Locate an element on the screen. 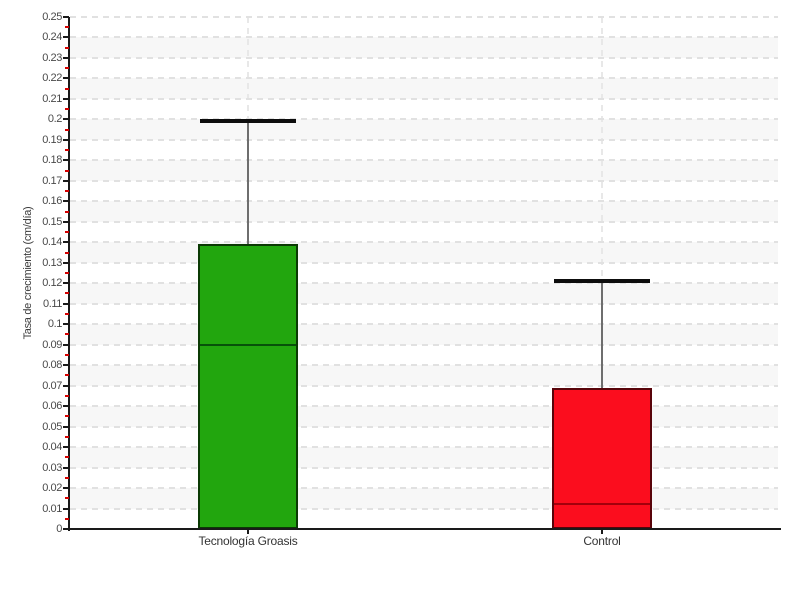 The height and width of the screenshot is (600, 800). y-tick-label: 0.01 is located at coordinates (52, 508).